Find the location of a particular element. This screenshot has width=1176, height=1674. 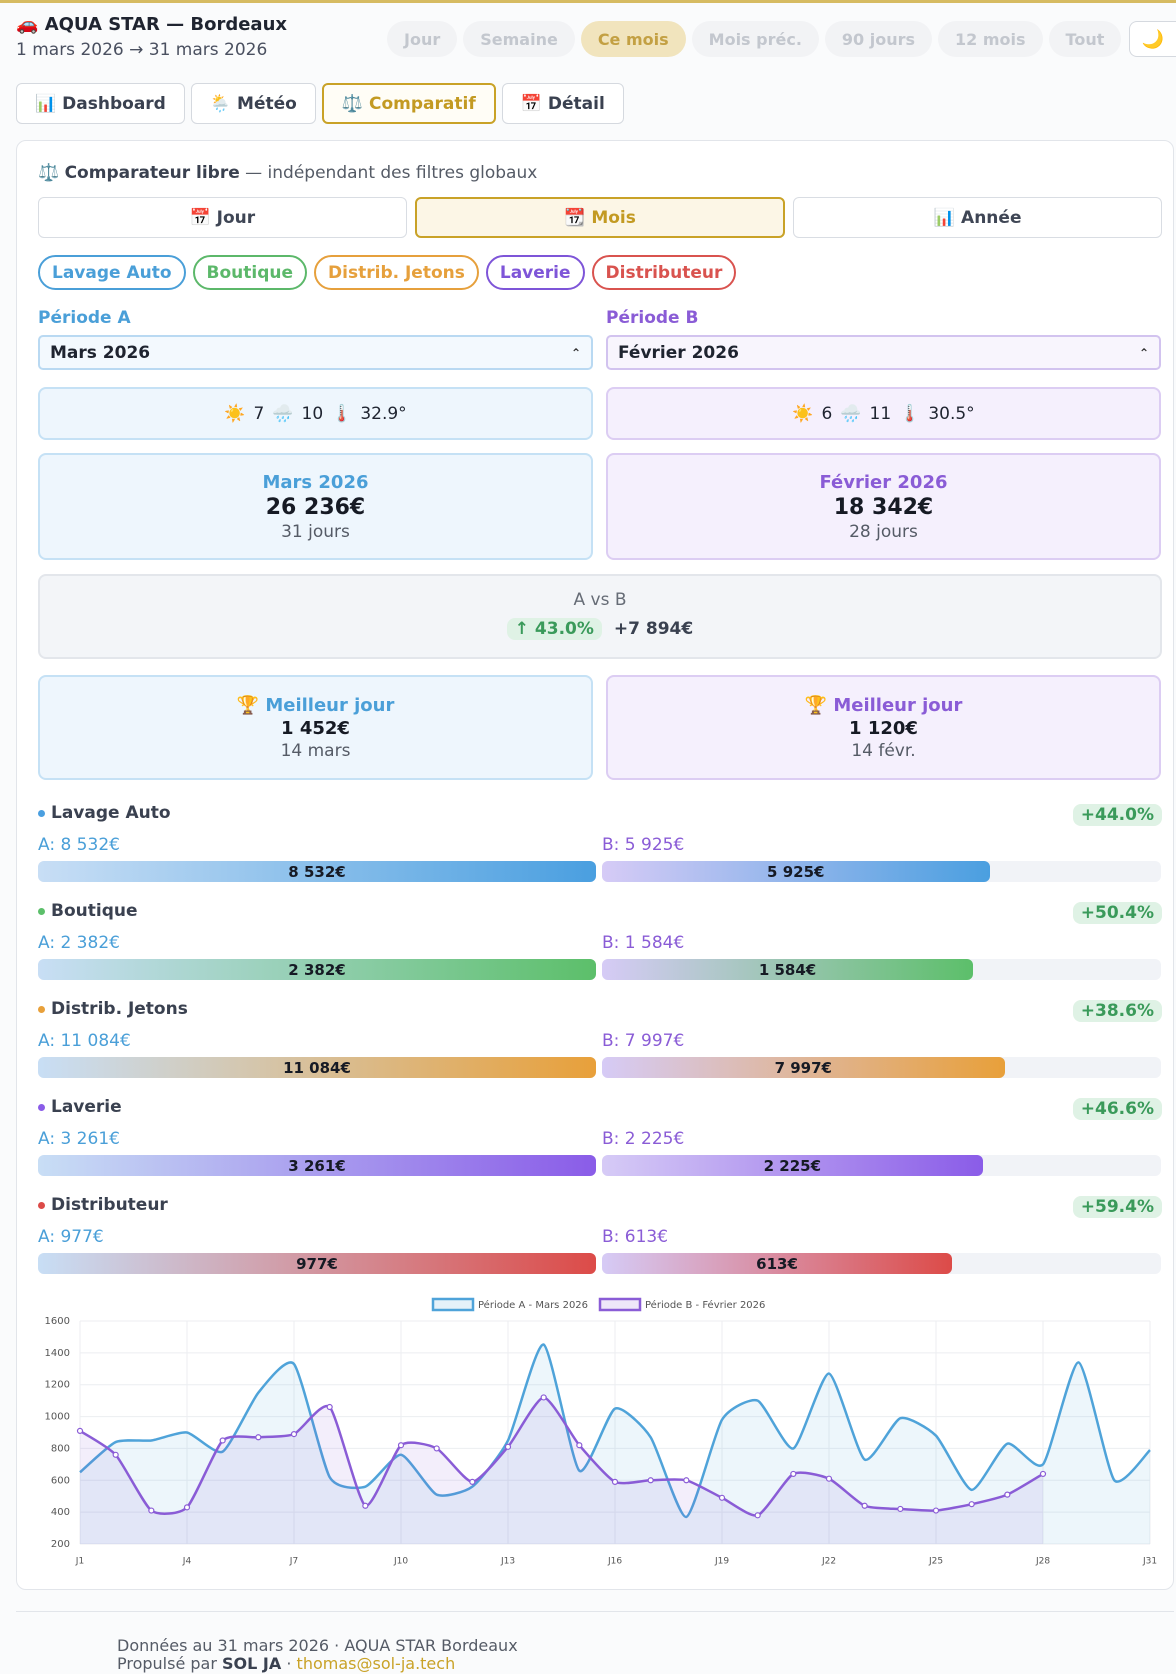

legend-swatch is located at coordinates (620, 1304).